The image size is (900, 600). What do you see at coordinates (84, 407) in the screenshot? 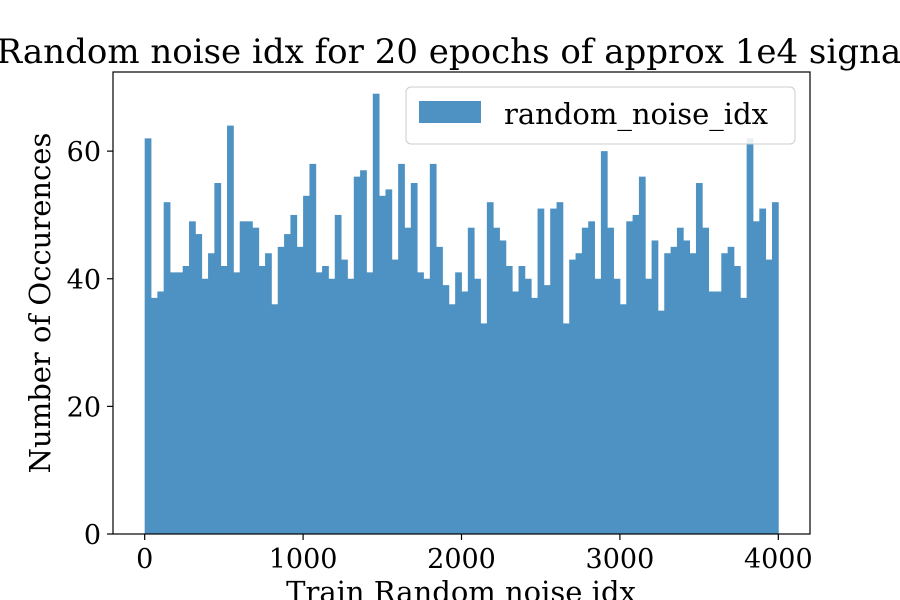
I see `y-tick-label: 20` at bounding box center [84, 407].